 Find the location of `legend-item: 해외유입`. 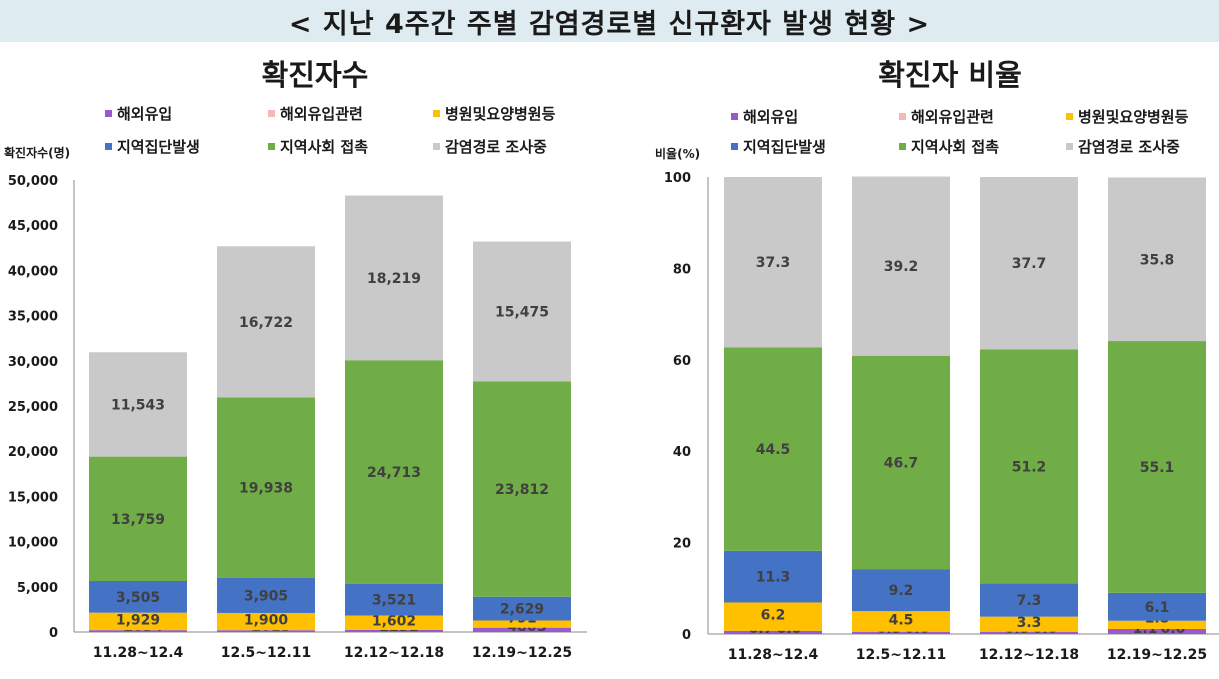

legend-item: 해외유입 is located at coordinates (764, 116).